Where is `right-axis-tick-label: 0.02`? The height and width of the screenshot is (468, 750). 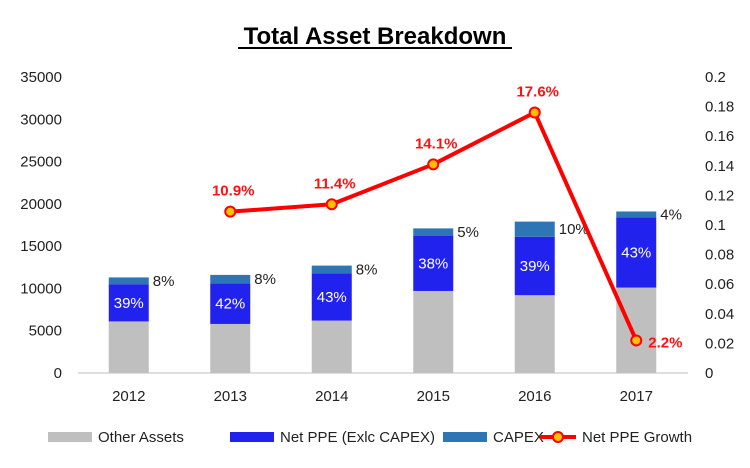
right-axis-tick-label: 0.02 is located at coordinates (719, 343).